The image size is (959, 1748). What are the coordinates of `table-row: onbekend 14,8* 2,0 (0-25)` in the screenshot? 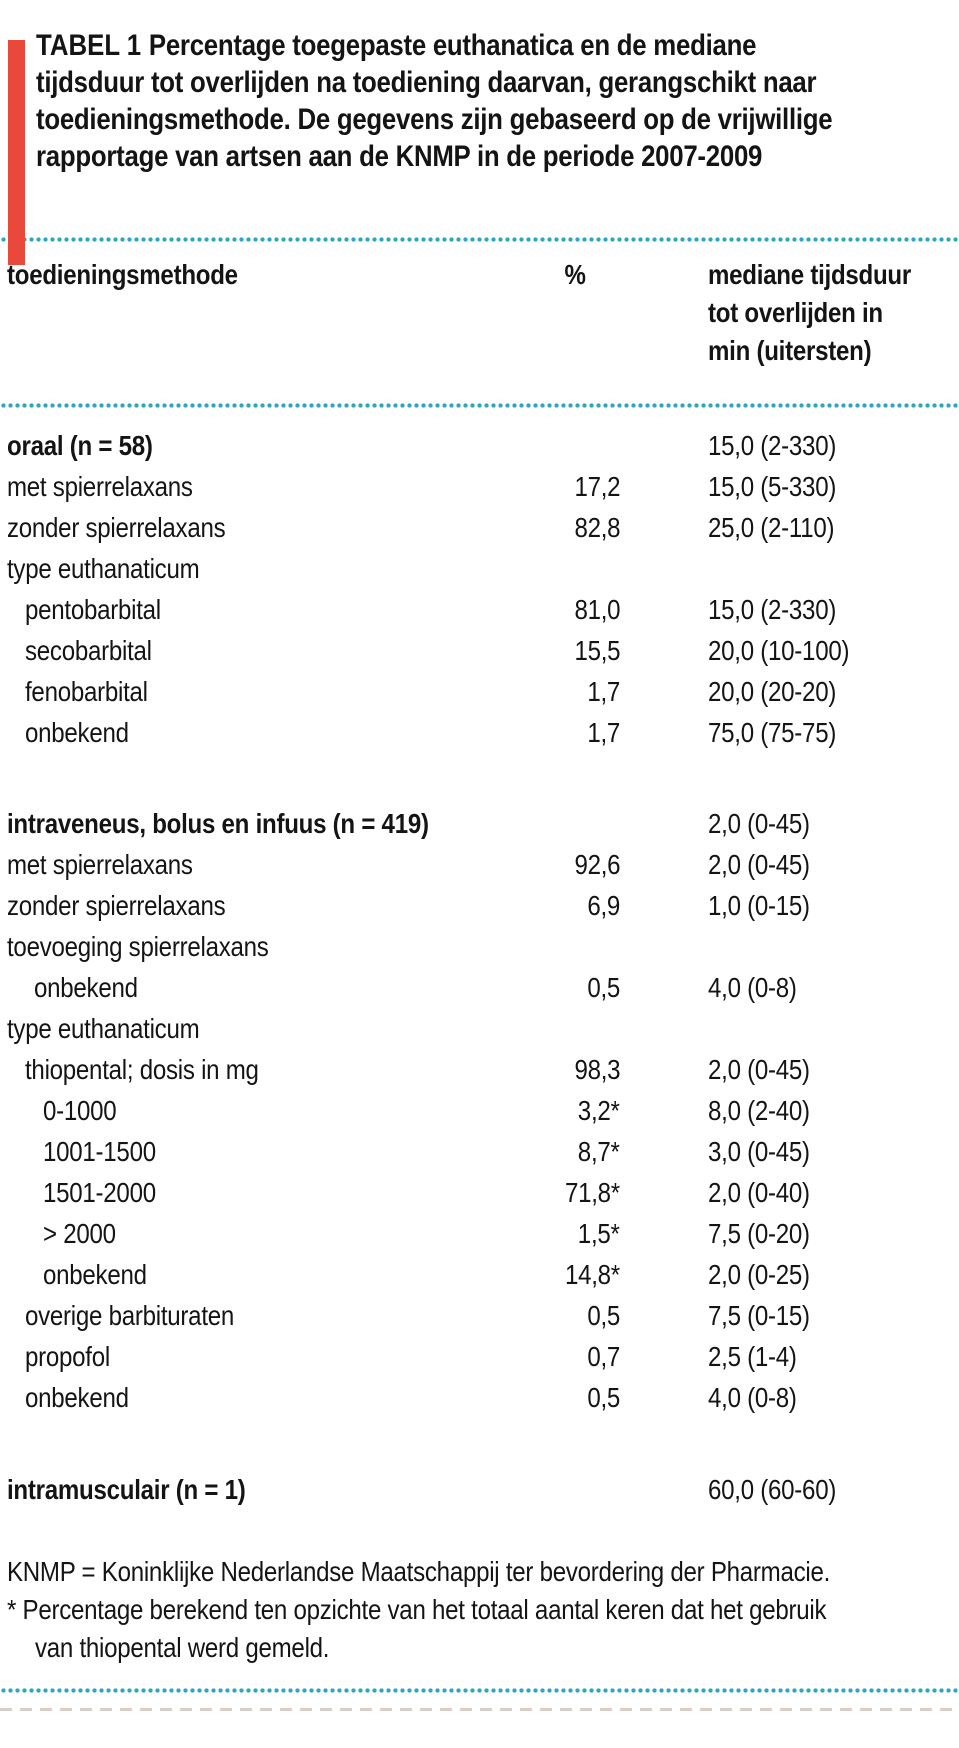 It's located at (479, 1274).